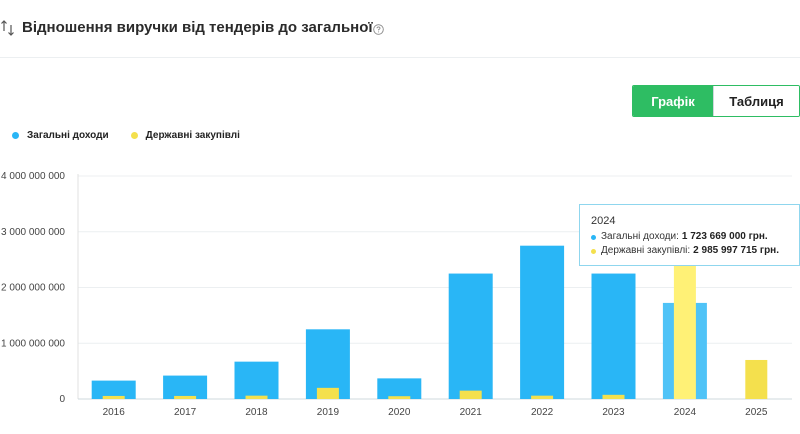 The height and width of the screenshot is (434, 800). I want to click on tooltip-procurement-value: 2 985 997 715 грн., so click(736, 250).